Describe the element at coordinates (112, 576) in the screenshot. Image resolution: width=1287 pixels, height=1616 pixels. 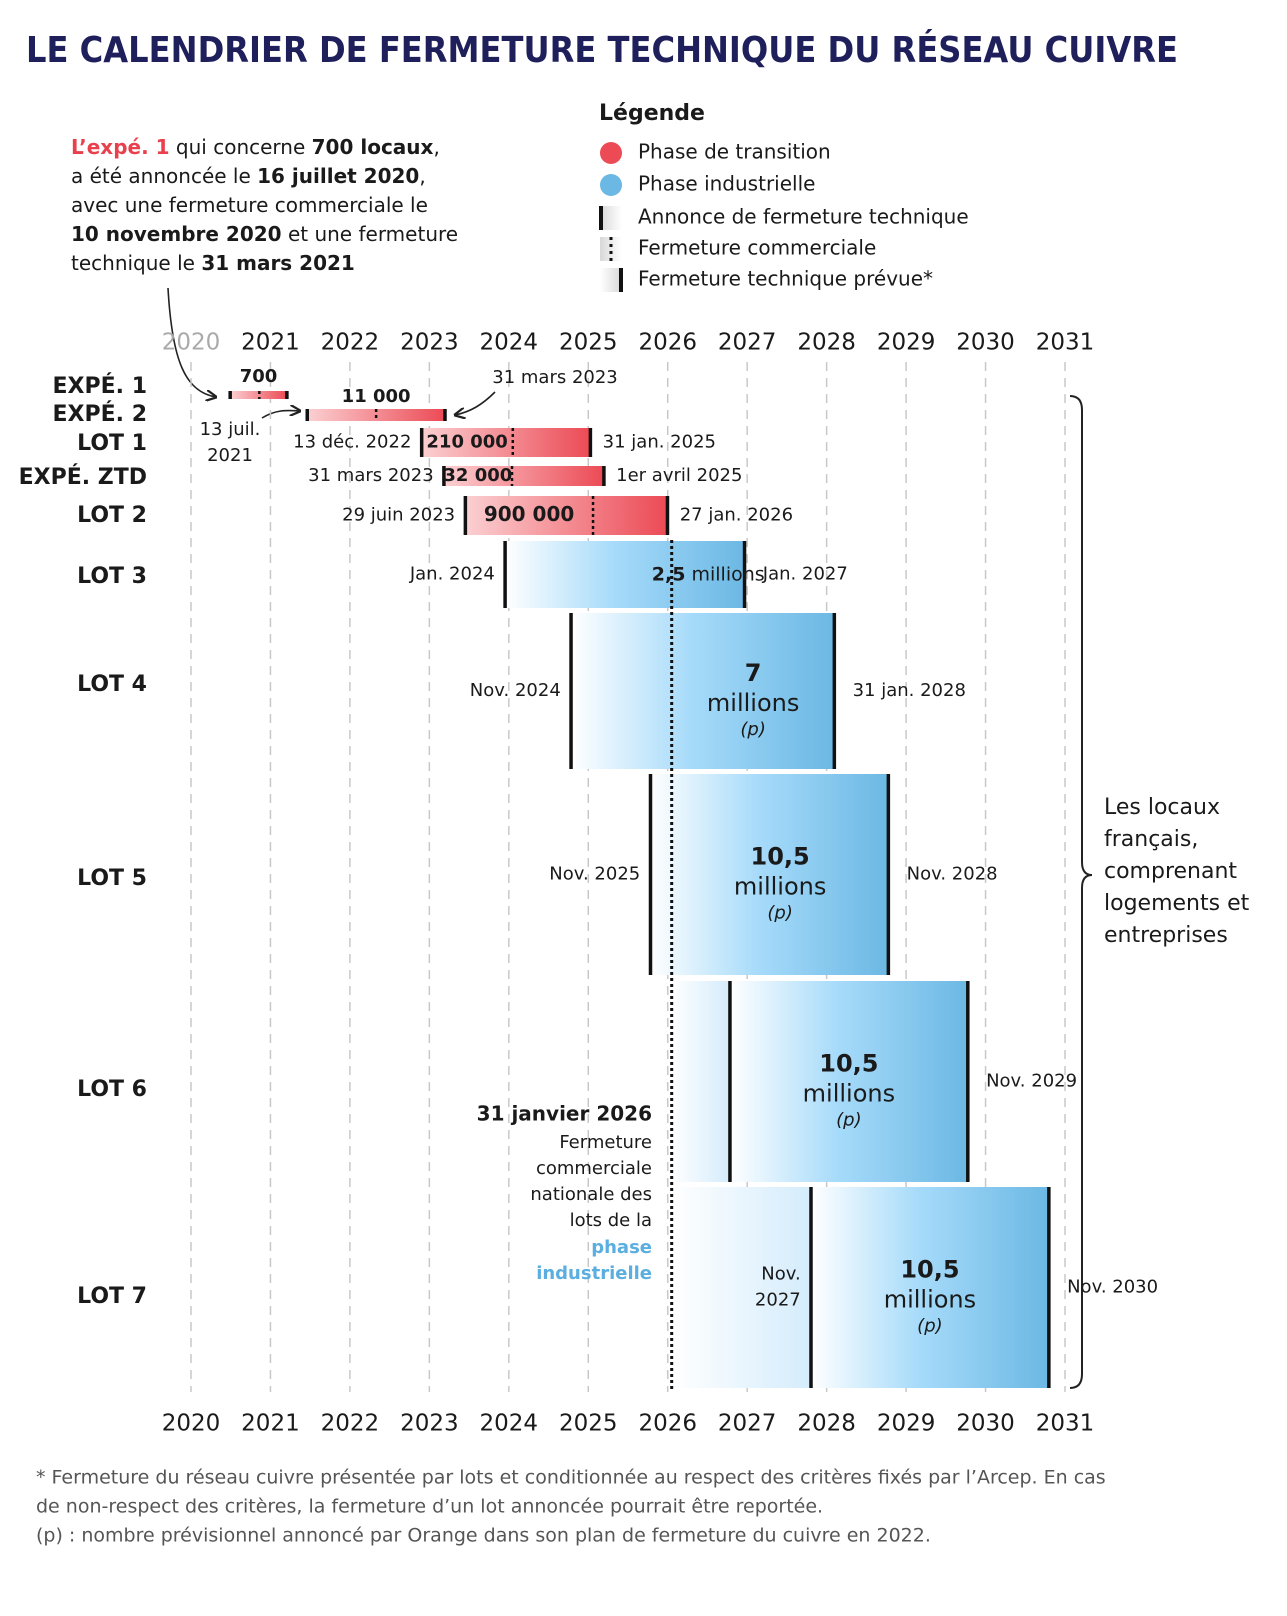
I see `row-label: LOT 3` at that location.